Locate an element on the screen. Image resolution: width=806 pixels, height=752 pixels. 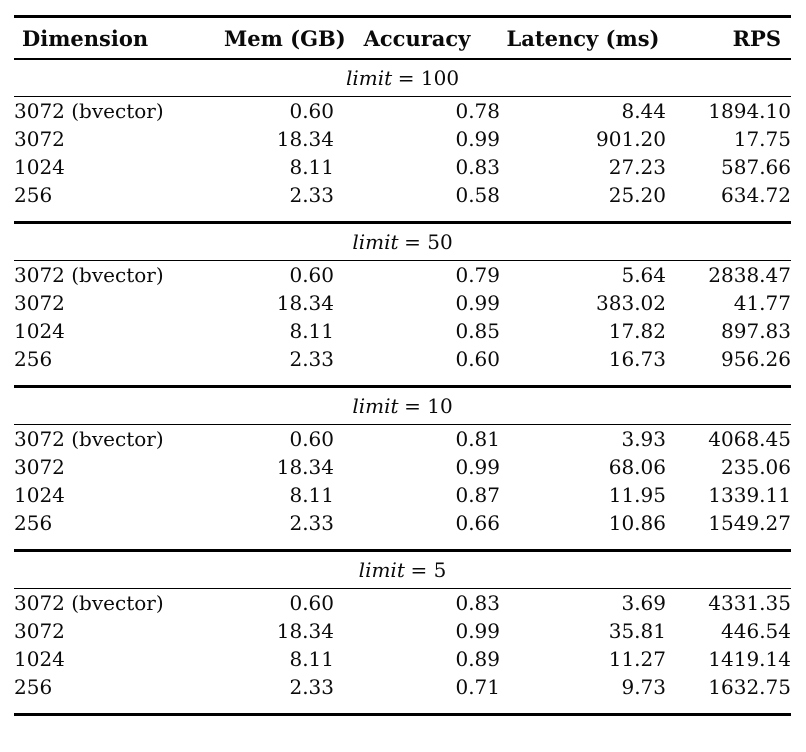
column-header-rps: RPS is located at coordinates (728, 38).